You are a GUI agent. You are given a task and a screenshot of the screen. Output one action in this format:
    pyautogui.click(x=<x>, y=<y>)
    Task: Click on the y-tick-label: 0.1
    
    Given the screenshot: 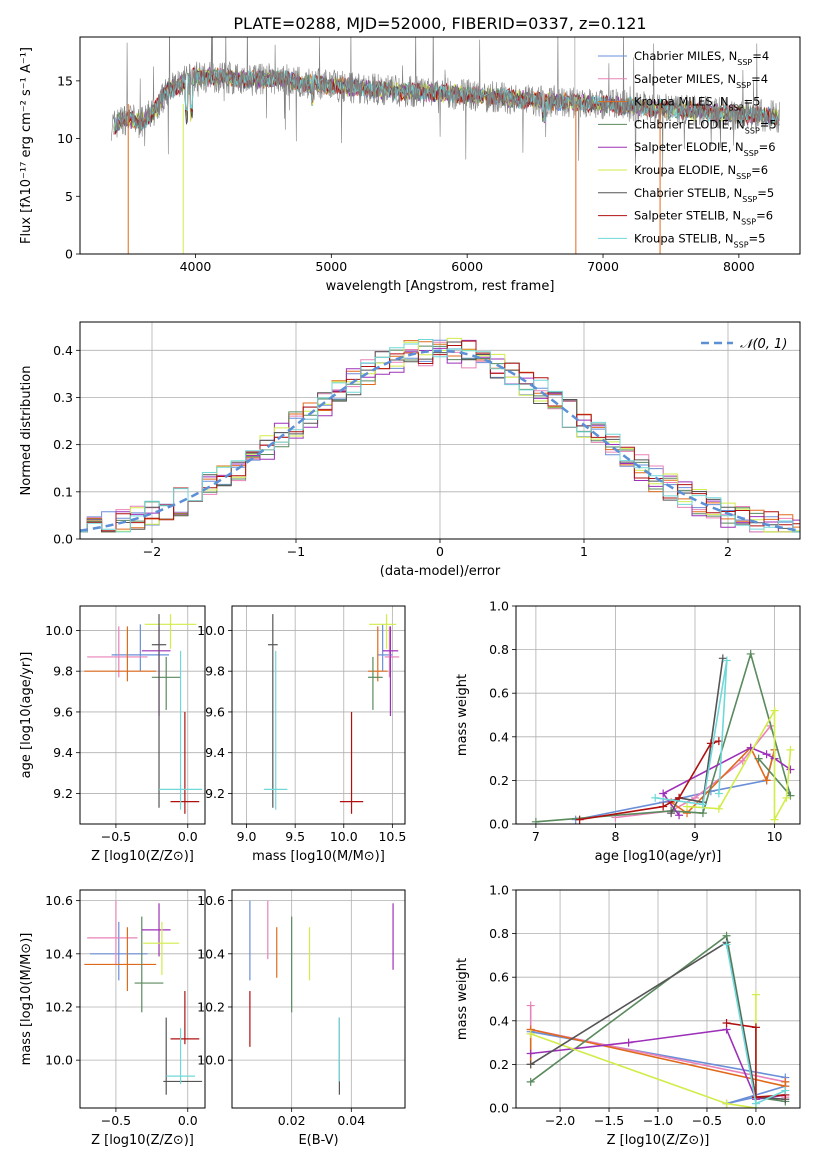 What is the action you would take?
    pyautogui.click(x=63, y=491)
    